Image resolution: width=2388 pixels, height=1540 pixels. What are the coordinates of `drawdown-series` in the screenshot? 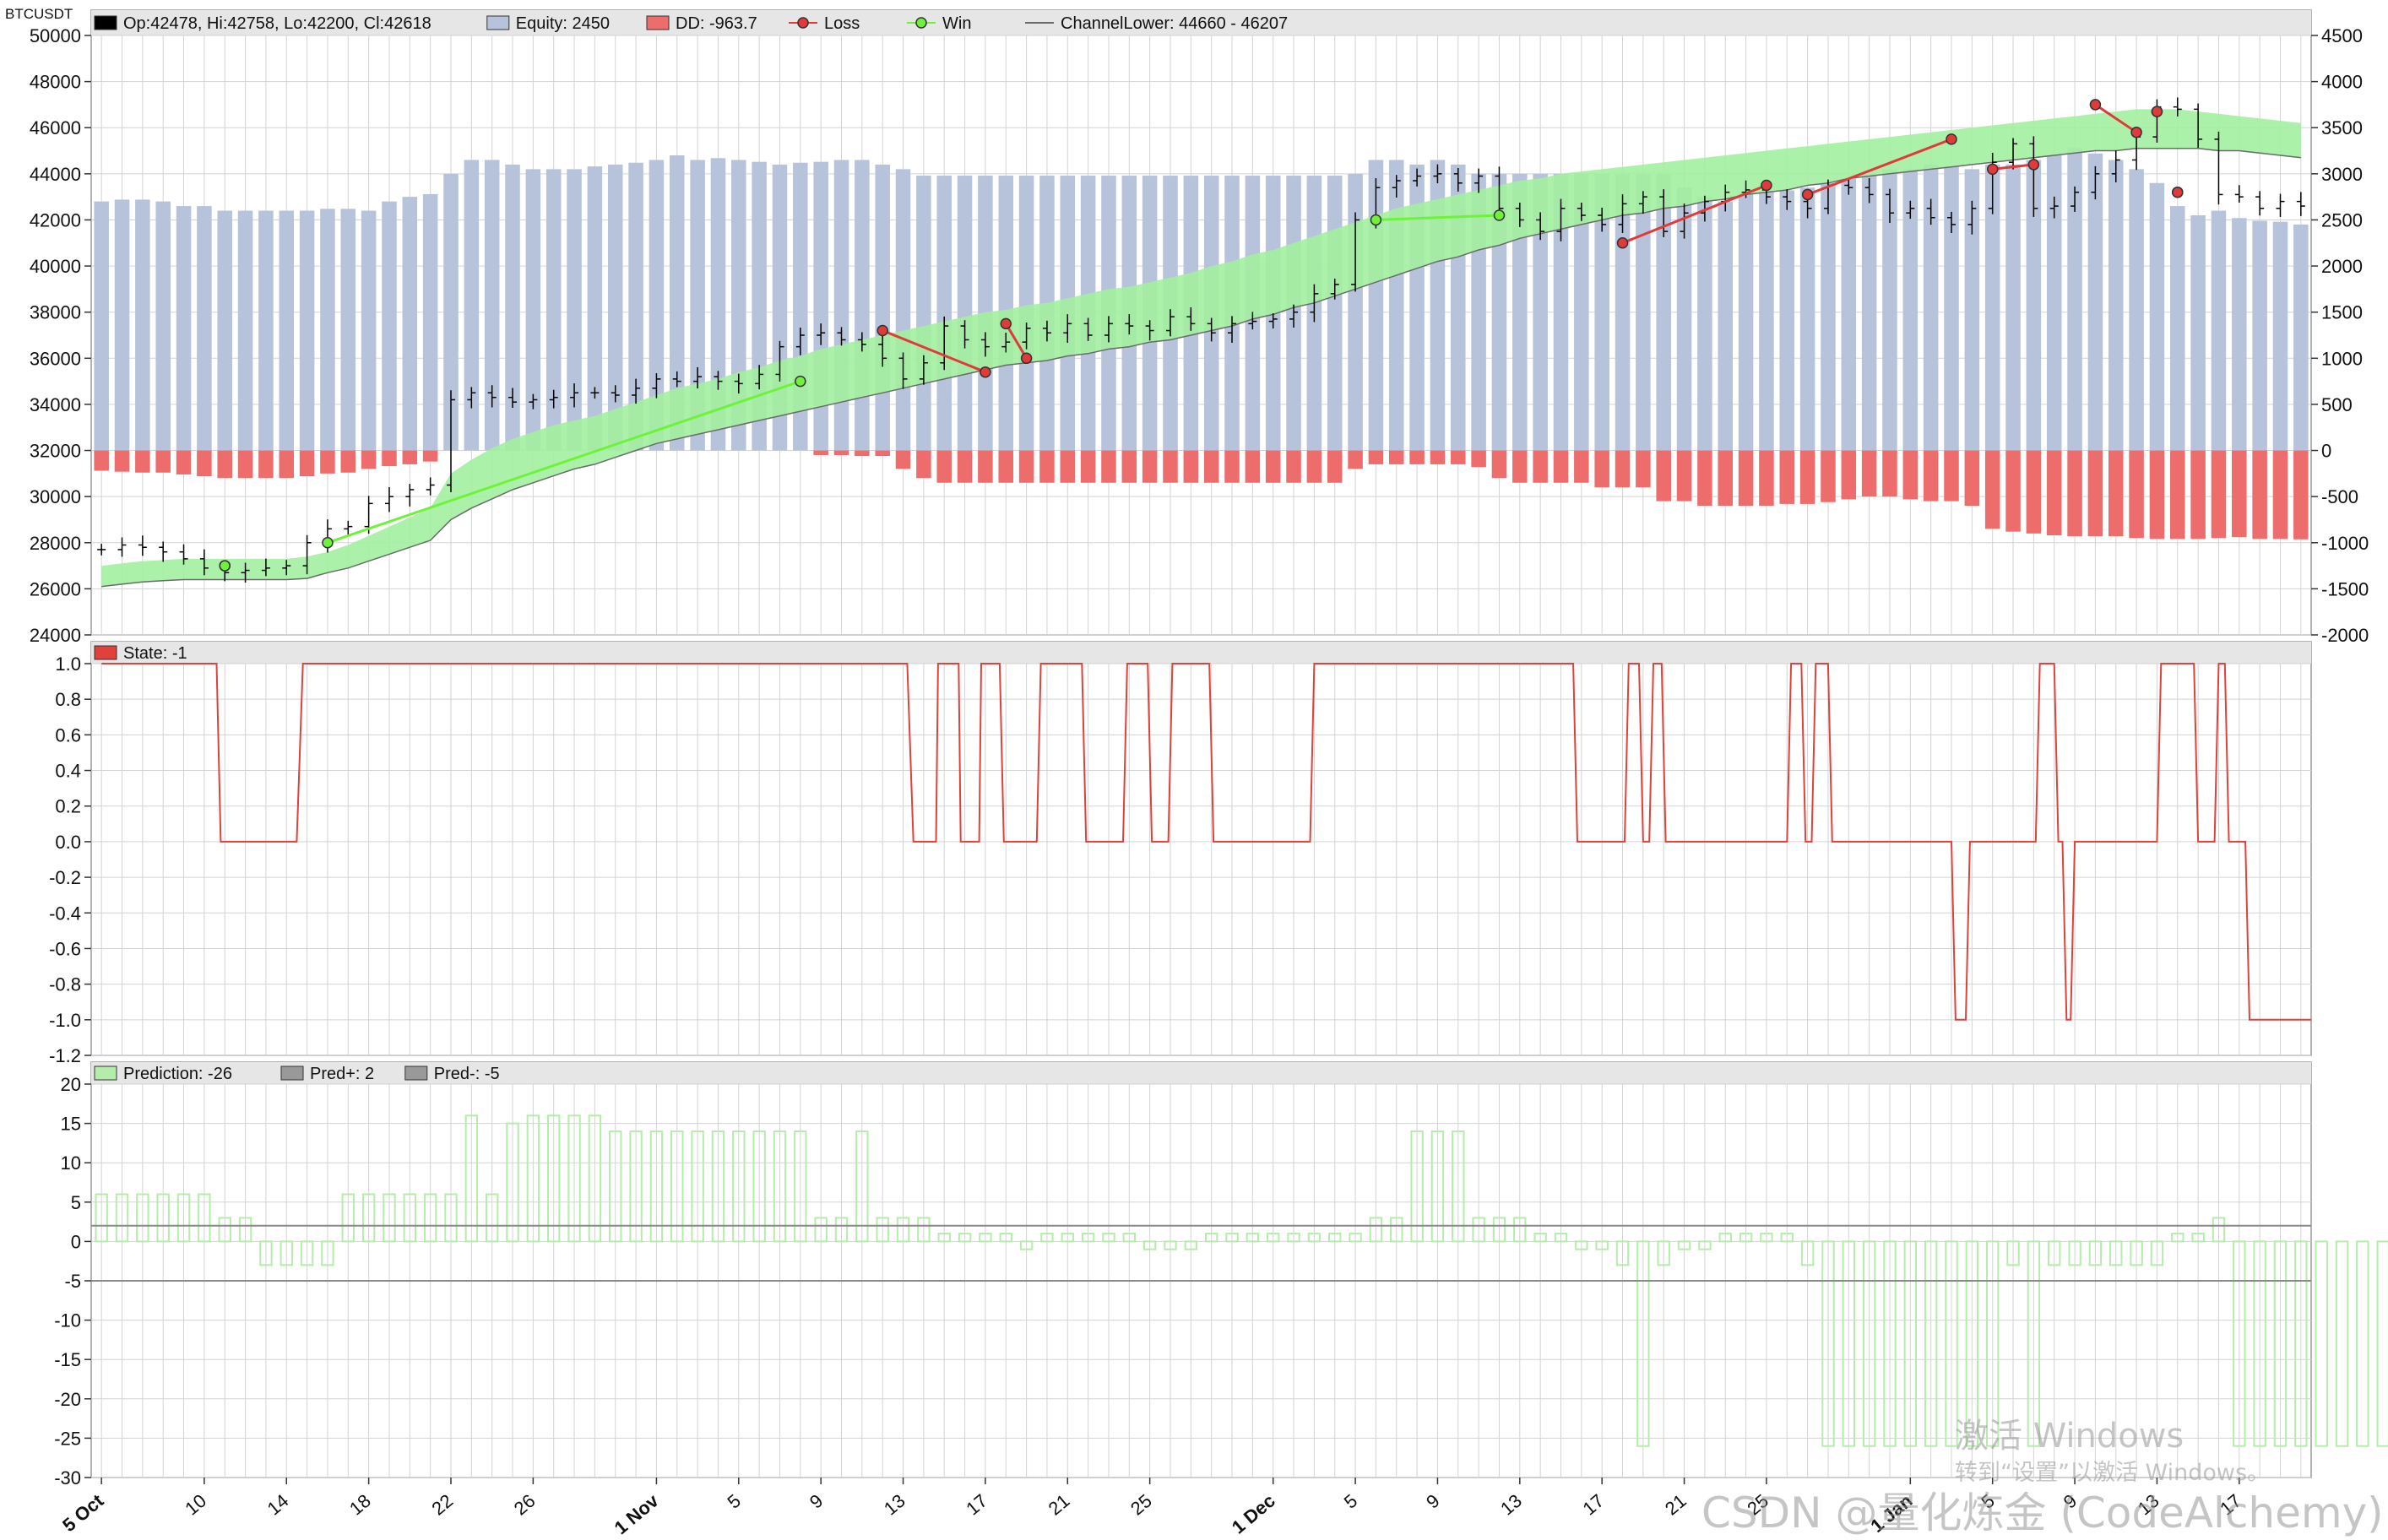 It's located at (1201, 495).